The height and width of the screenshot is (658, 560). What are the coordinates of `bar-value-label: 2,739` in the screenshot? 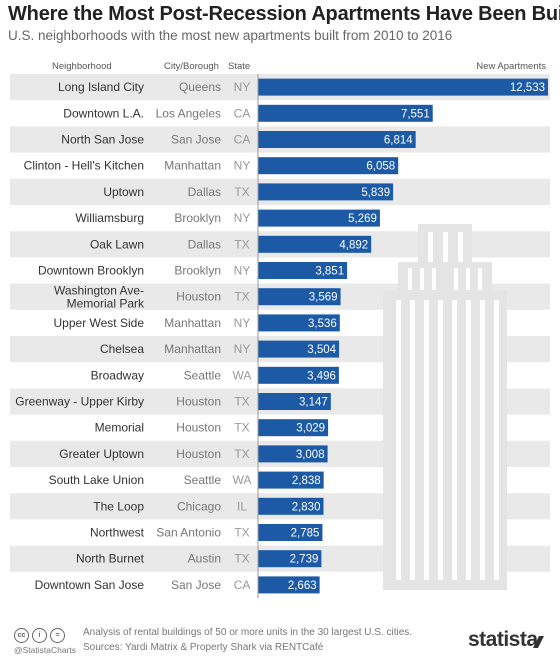 It's located at (304, 560).